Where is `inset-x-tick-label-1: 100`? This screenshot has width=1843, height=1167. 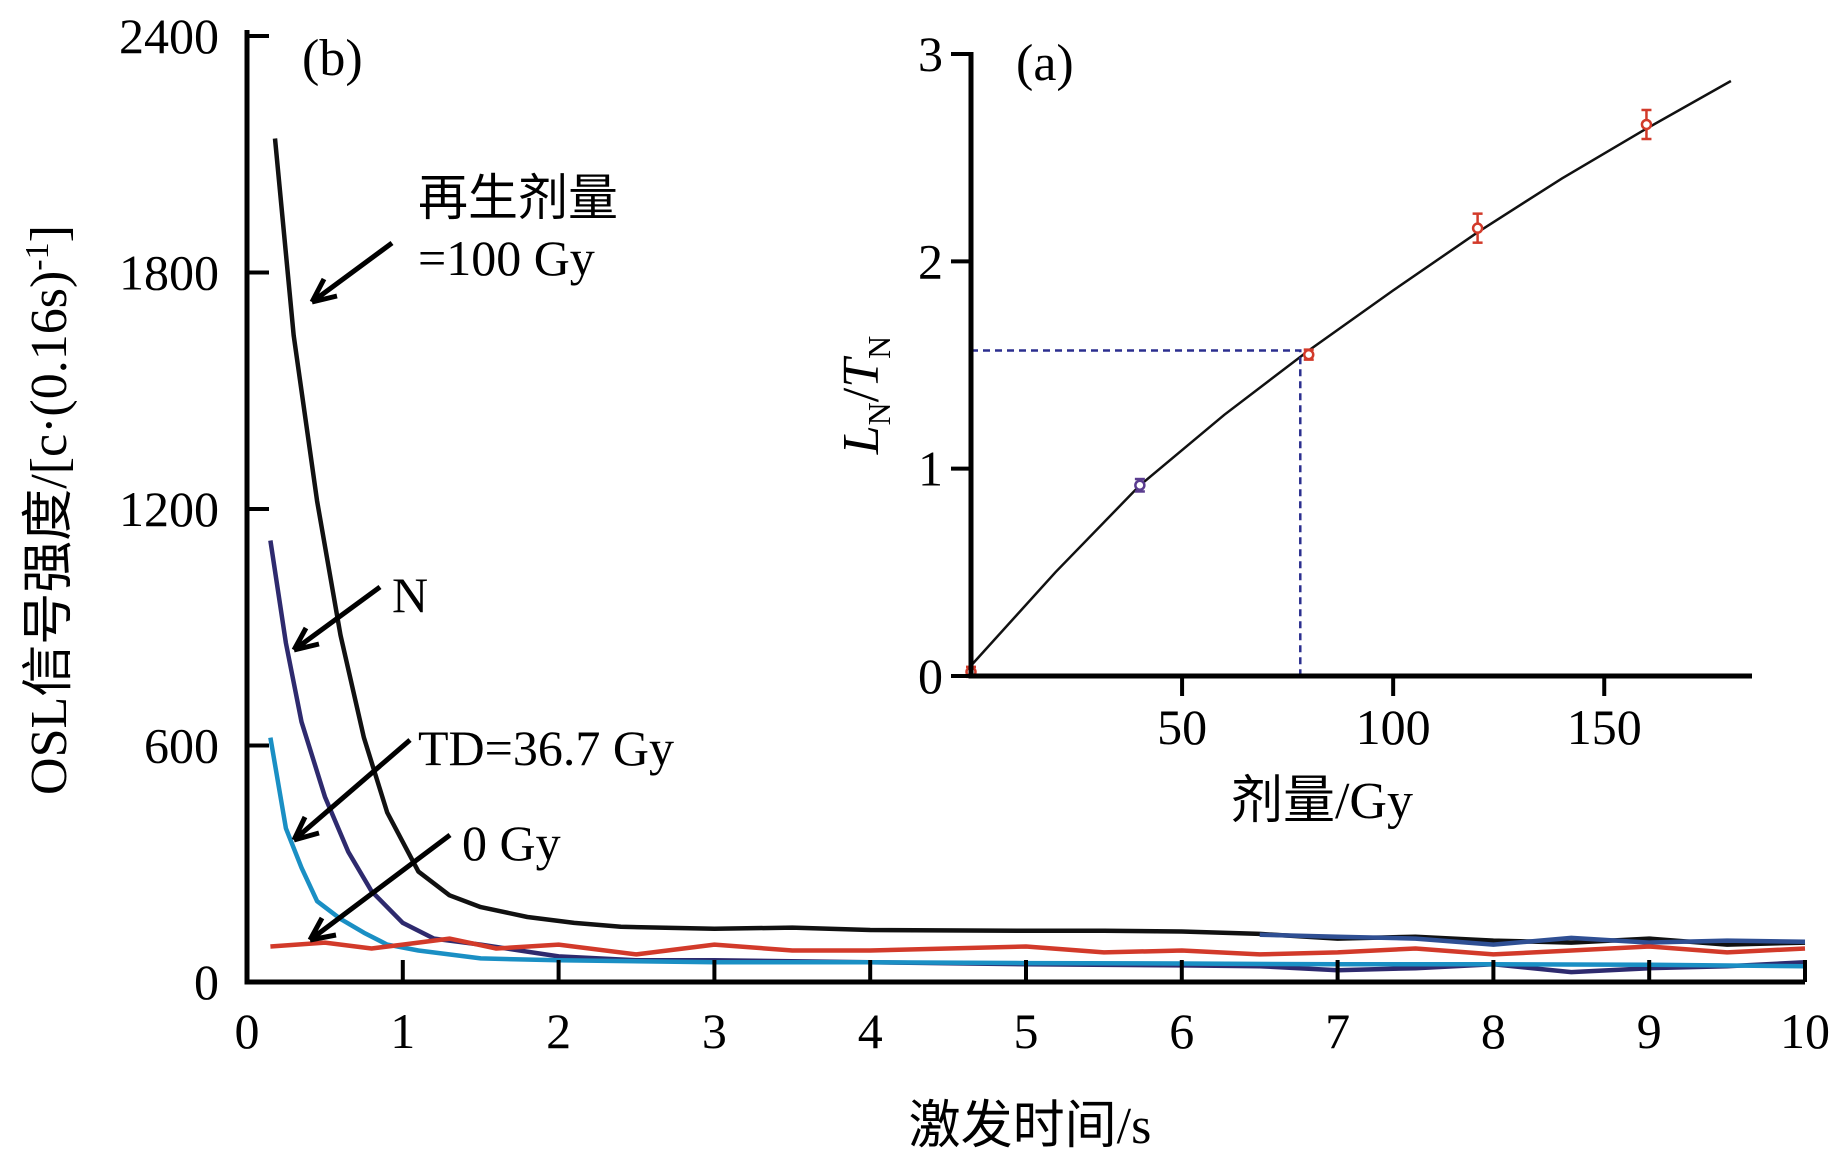
inset-x-tick-label-1: 100 is located at coordinates (1393, 727).